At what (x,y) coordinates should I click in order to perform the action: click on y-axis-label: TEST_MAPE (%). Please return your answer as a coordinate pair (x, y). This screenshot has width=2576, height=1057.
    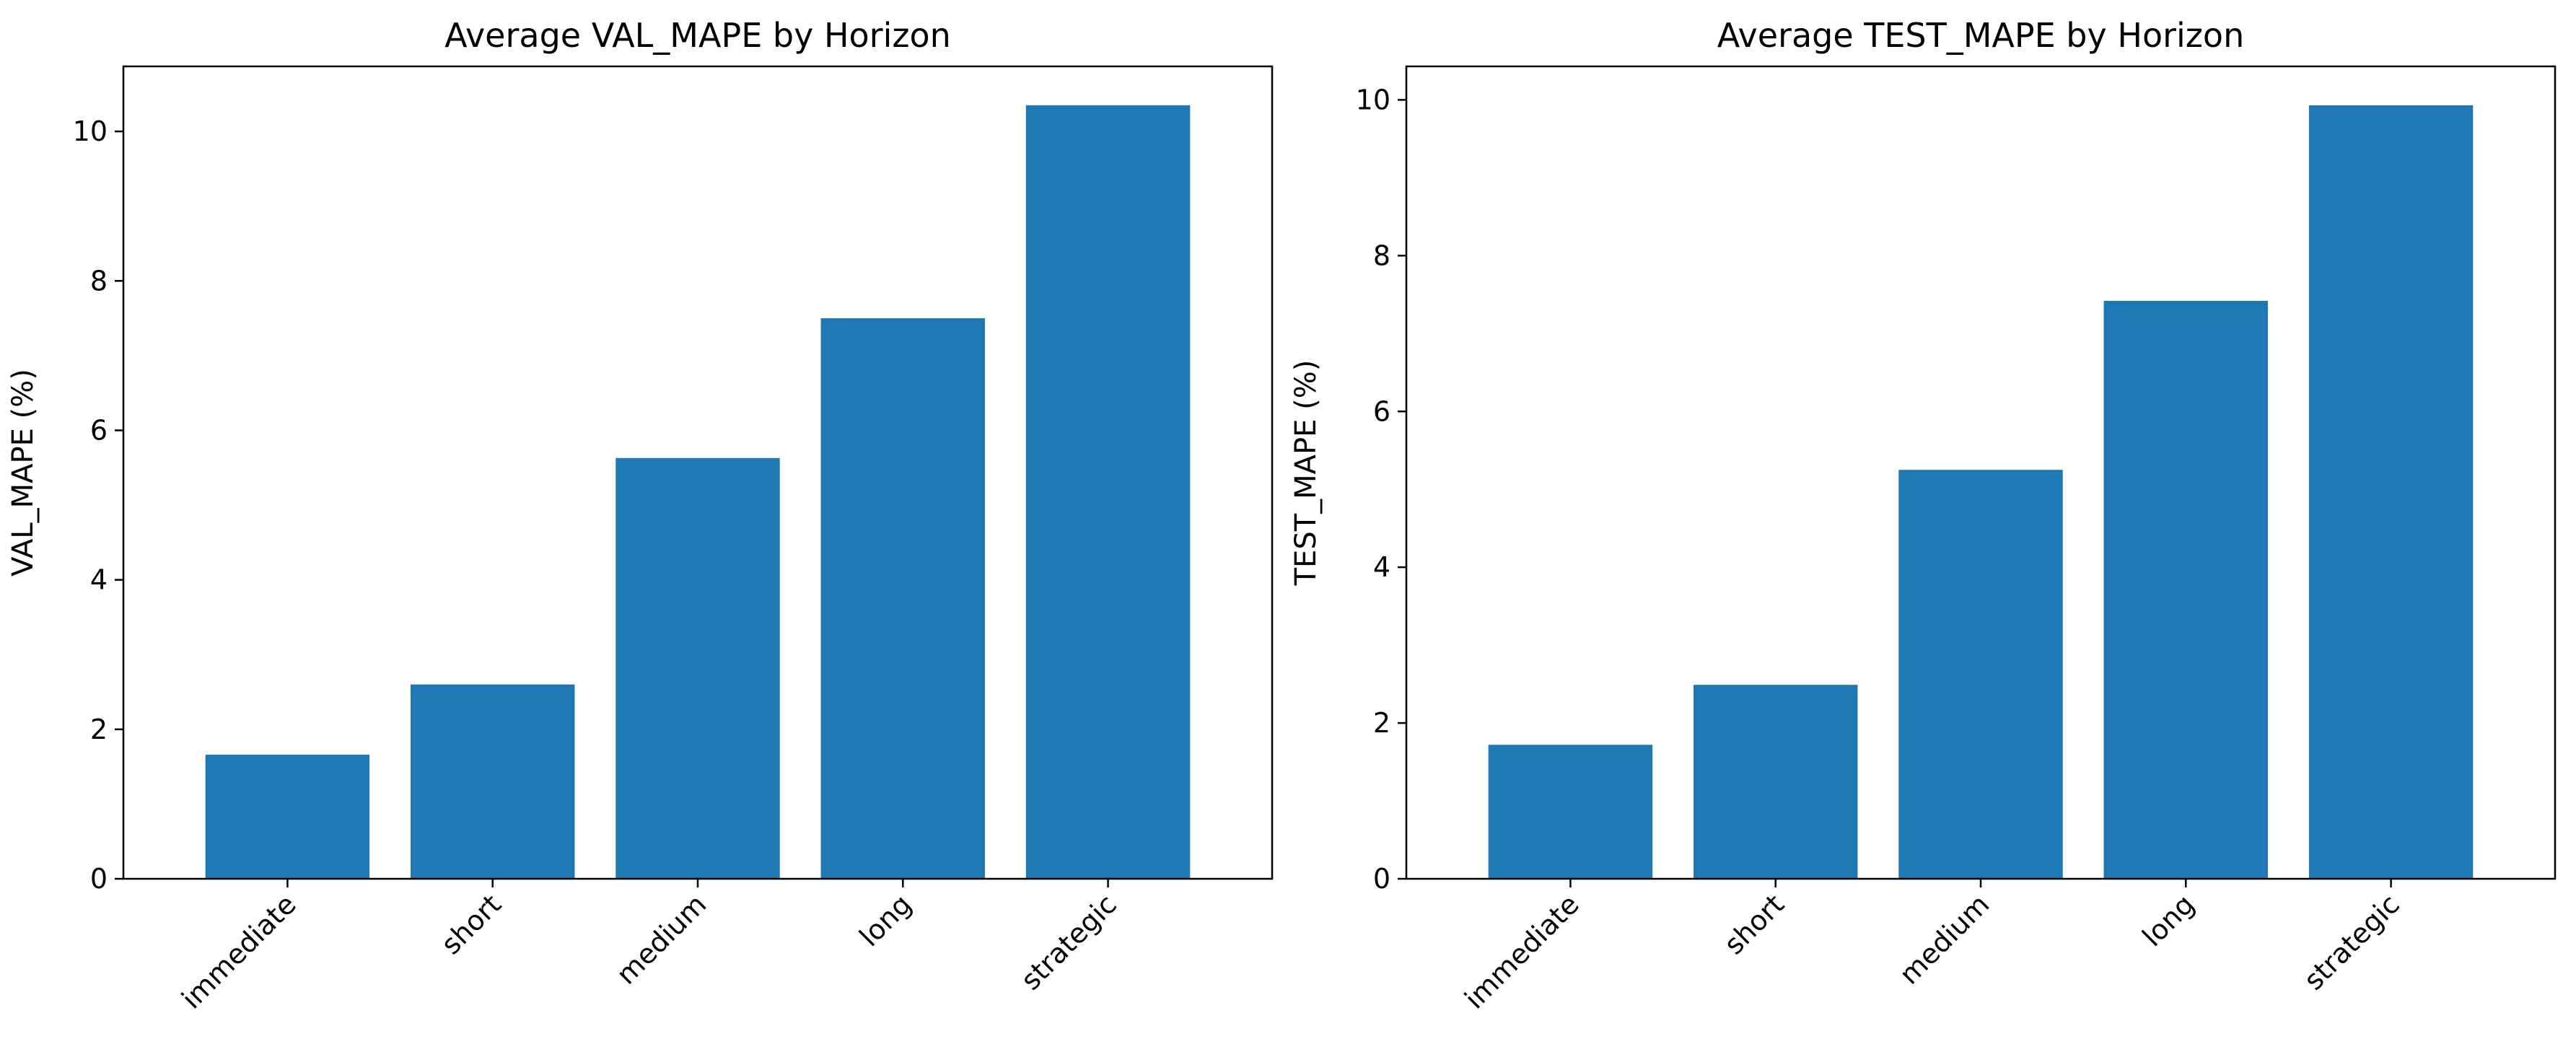
    Looking at the image, I should click on (1306, 473).